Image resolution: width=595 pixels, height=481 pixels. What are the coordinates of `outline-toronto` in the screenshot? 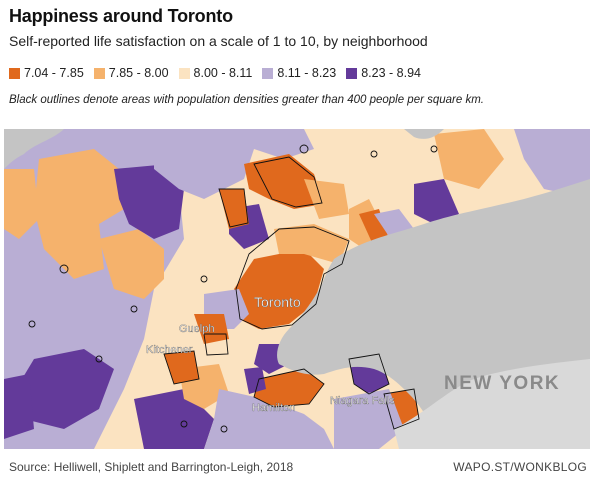 It's located at (292, 278).